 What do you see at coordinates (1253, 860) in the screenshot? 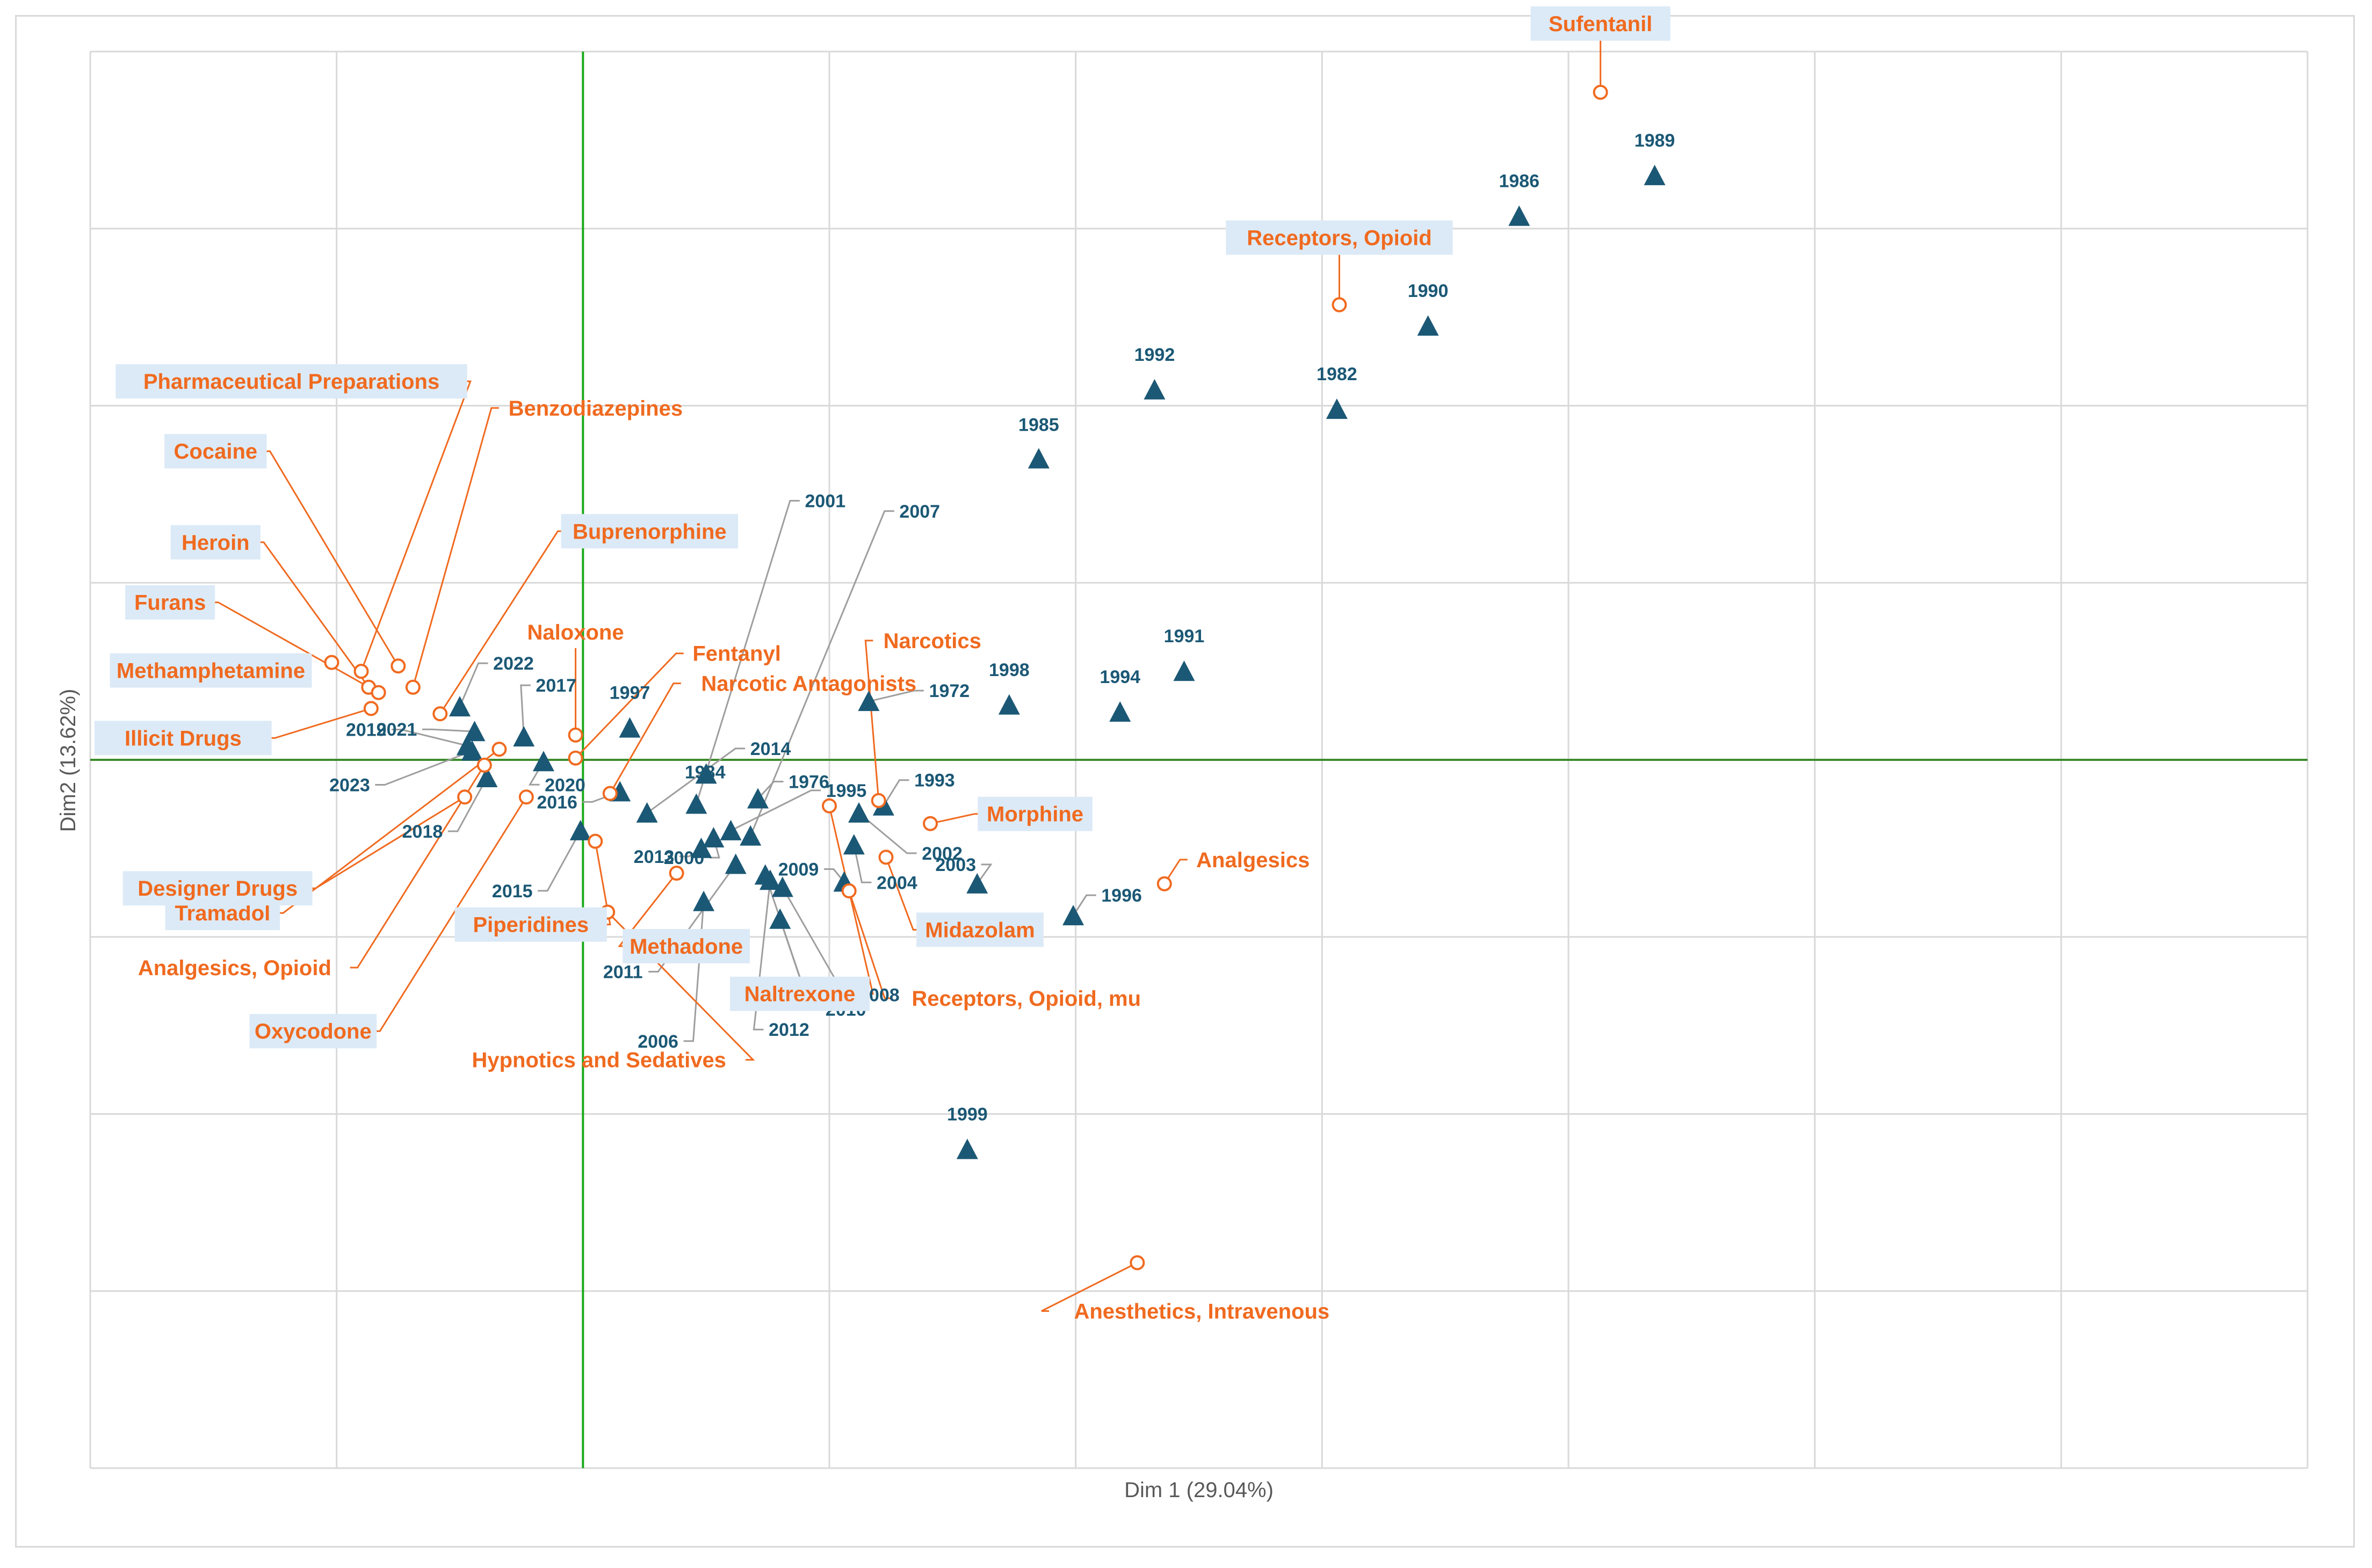
I see `term-label-analgesics: Analgesics` at bounding box center [1253, 860].